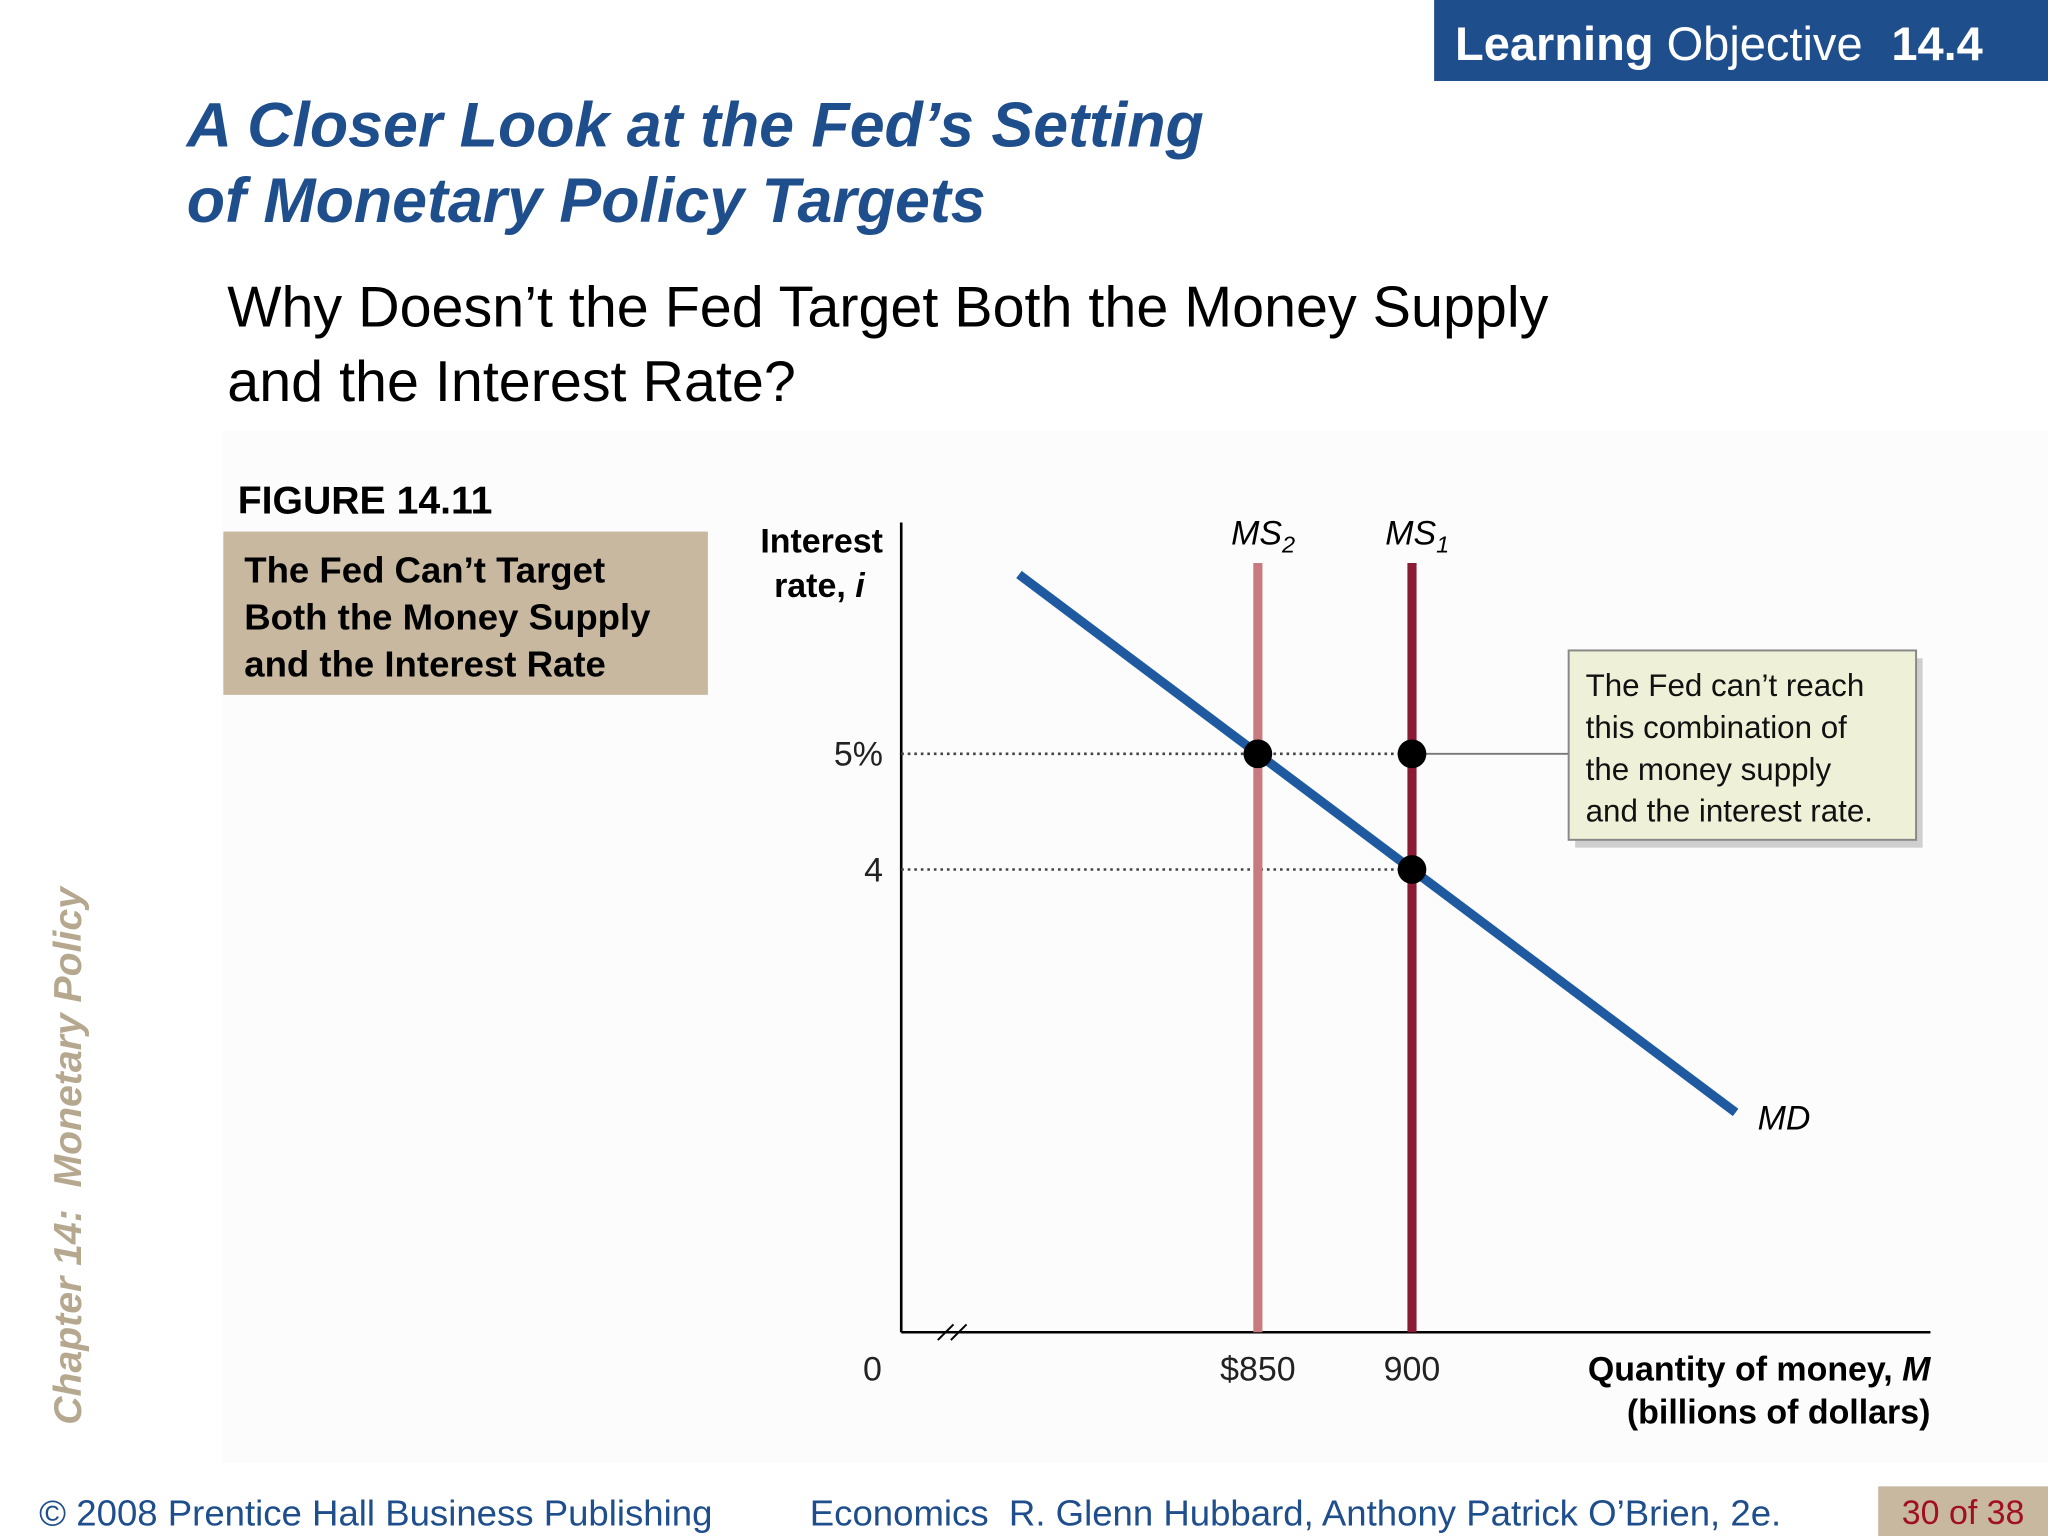 This screenshot has height=1536, width=2048. What do you see at coordinates (1258, 1370) in the screenshot?
I see `x-tick-label: $850` at bounding box center [1258, 1370].